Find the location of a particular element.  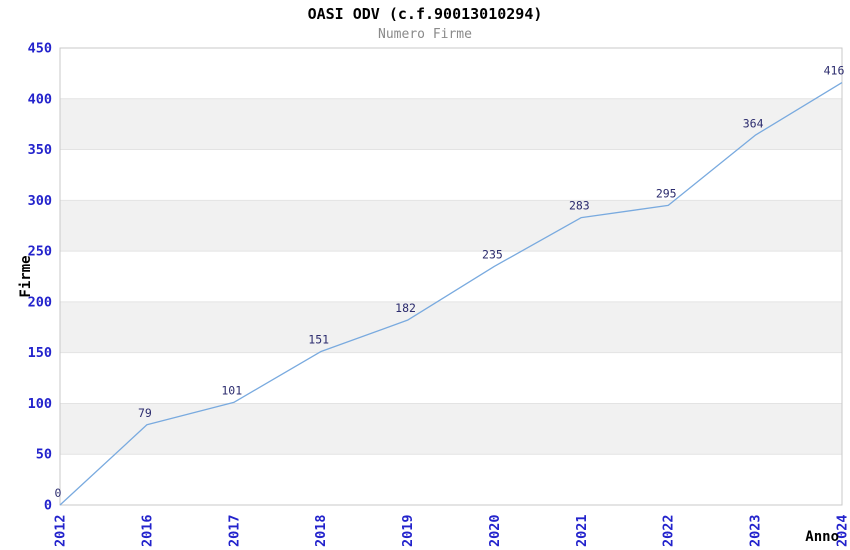

x-tick-label: 2022 is located at coordinates (669, 530).